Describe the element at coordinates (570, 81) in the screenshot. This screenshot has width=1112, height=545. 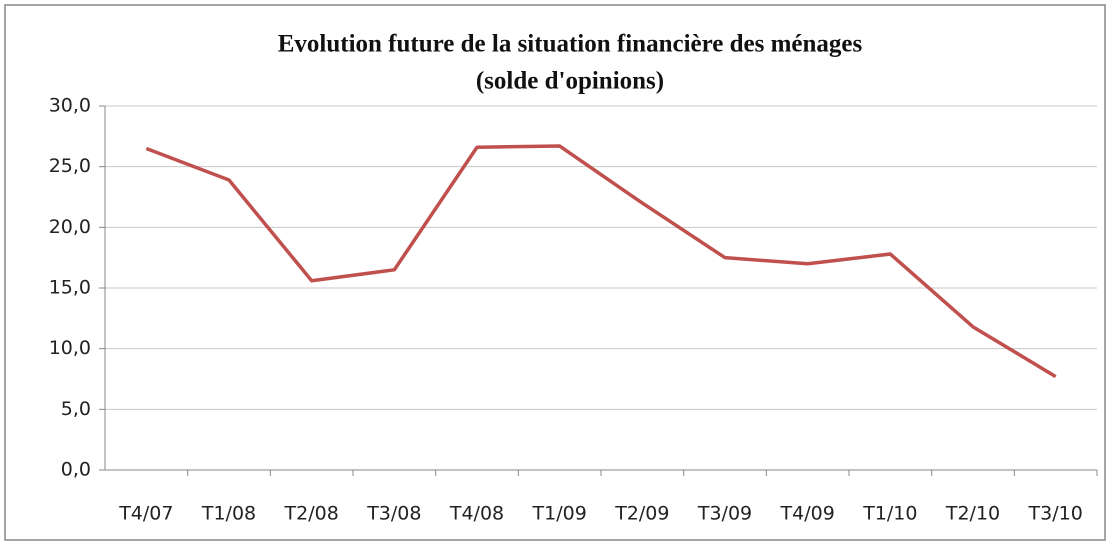
I see `chart-subtitle: (solde d'opinions)` at that location.